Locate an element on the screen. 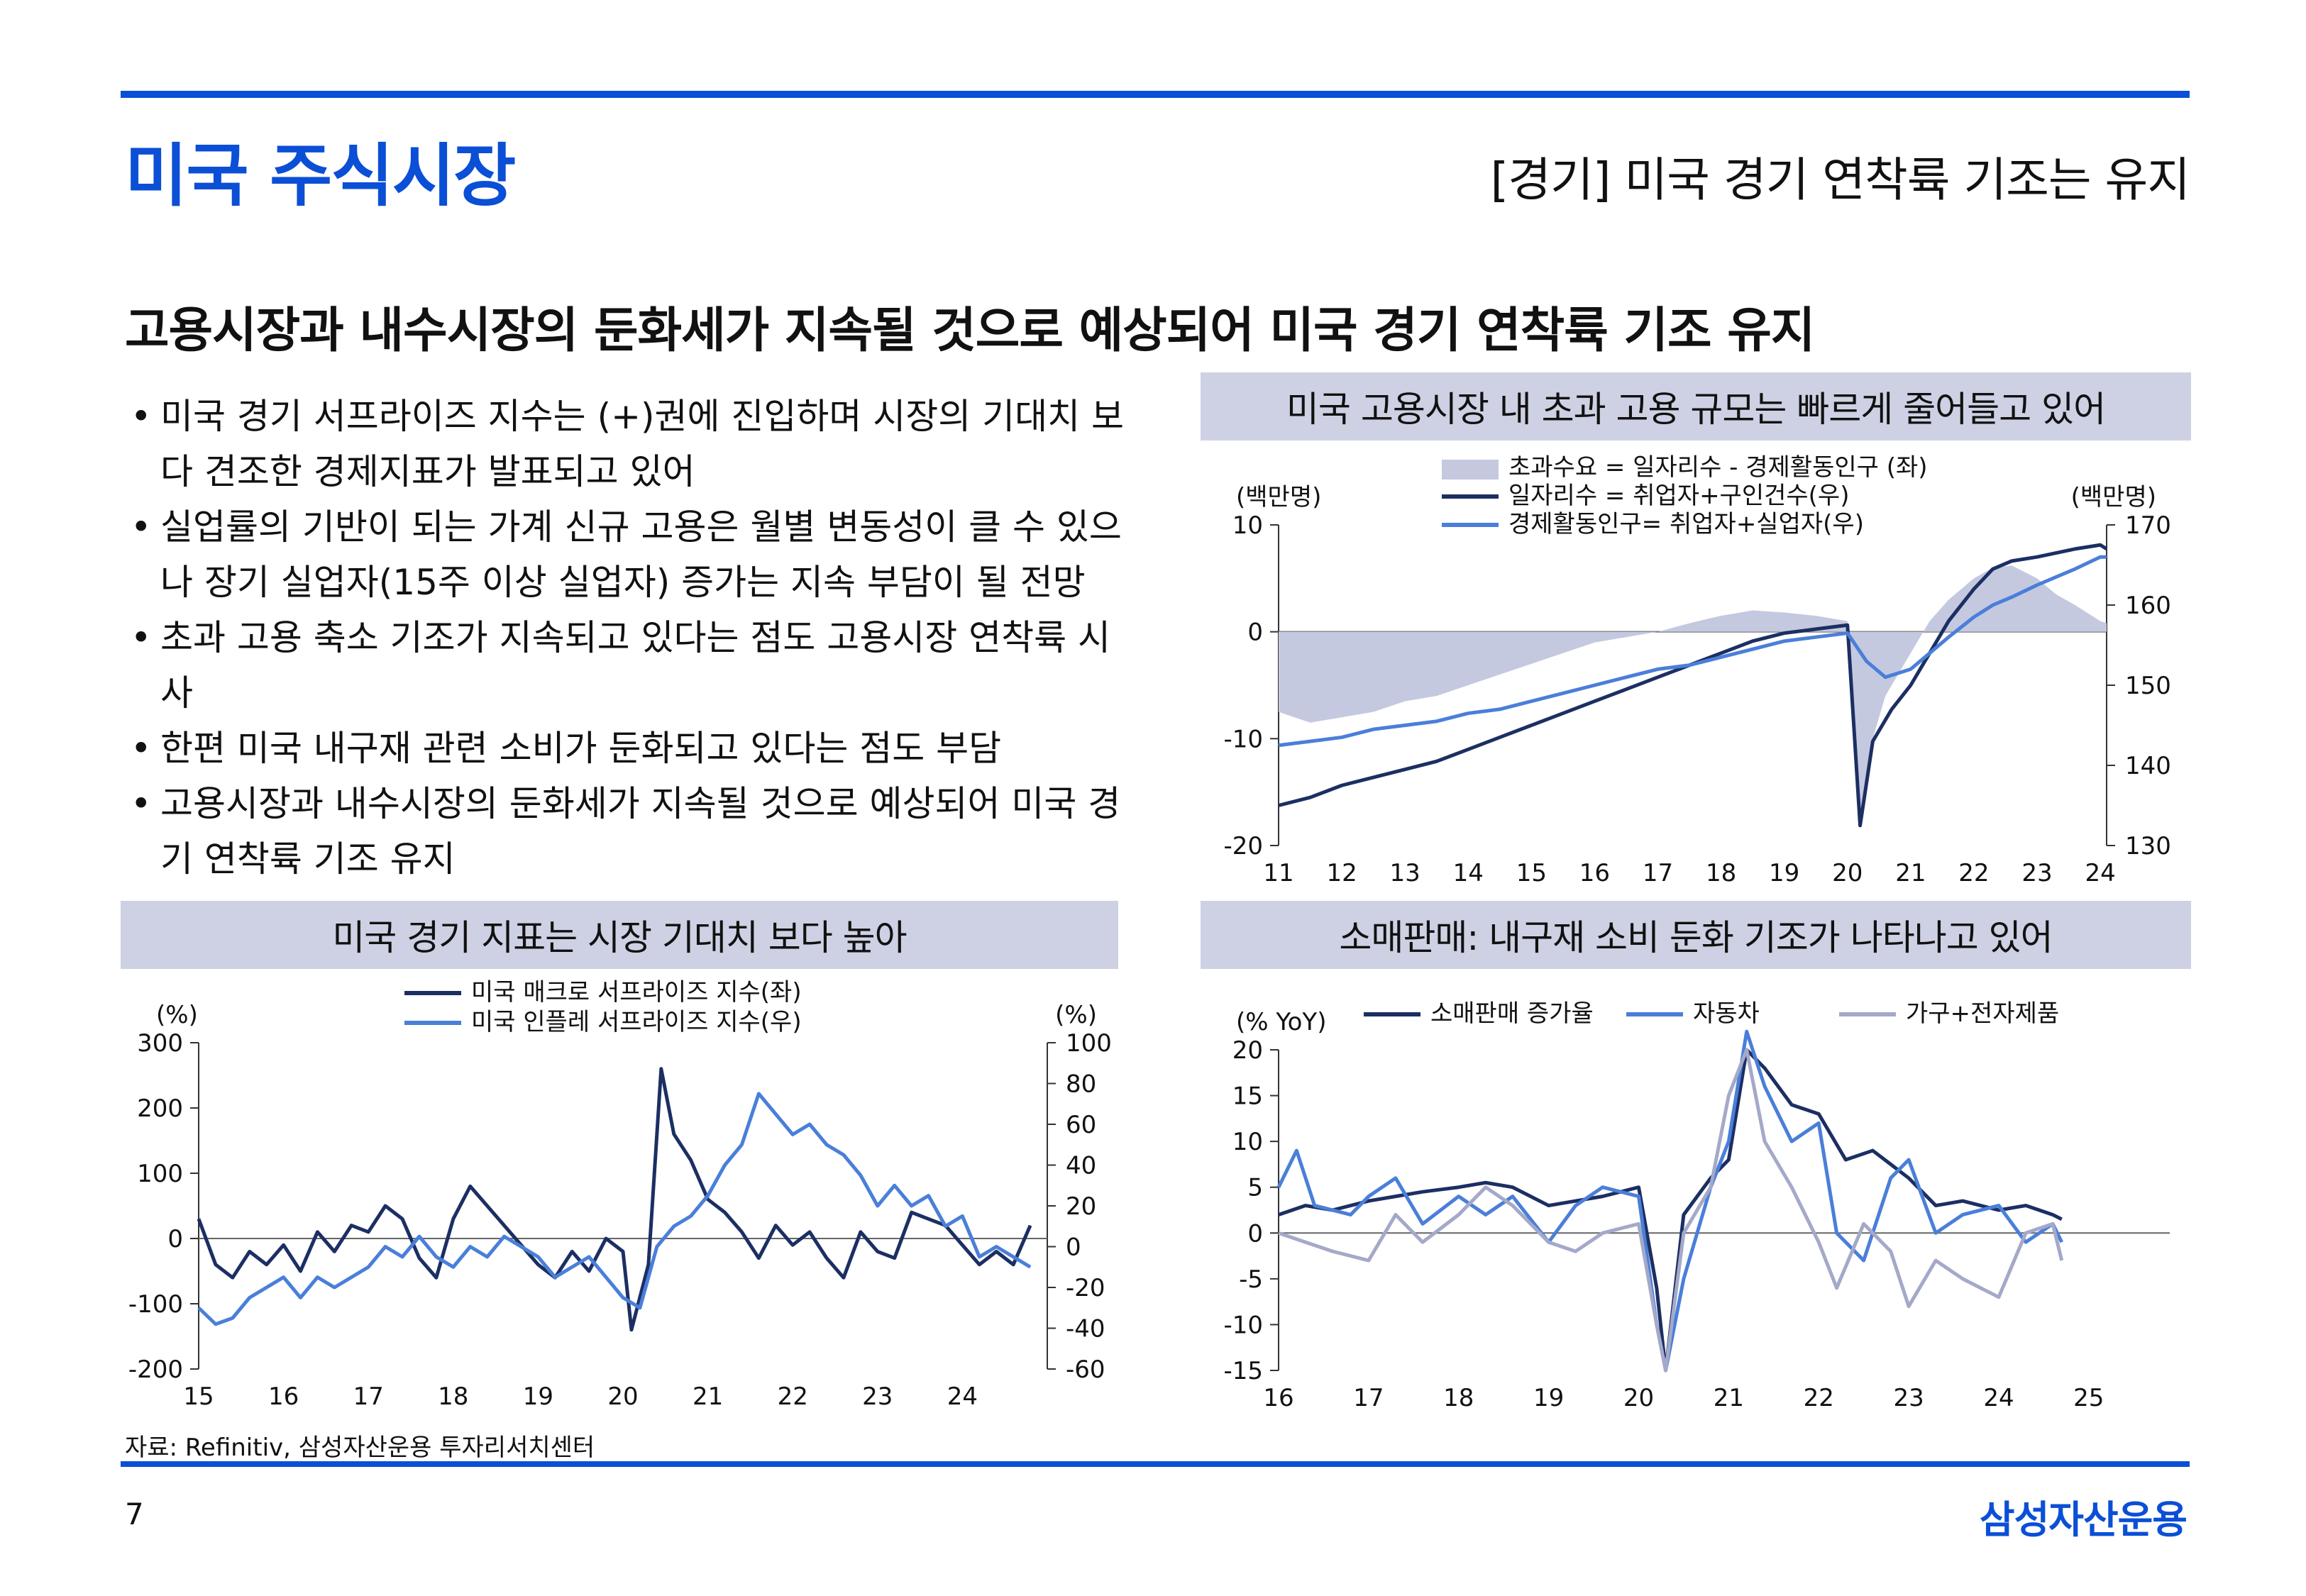 This screenshot has height=1596, width=2306. left-tick-label: 200 is located at coordinates (160, 1109).